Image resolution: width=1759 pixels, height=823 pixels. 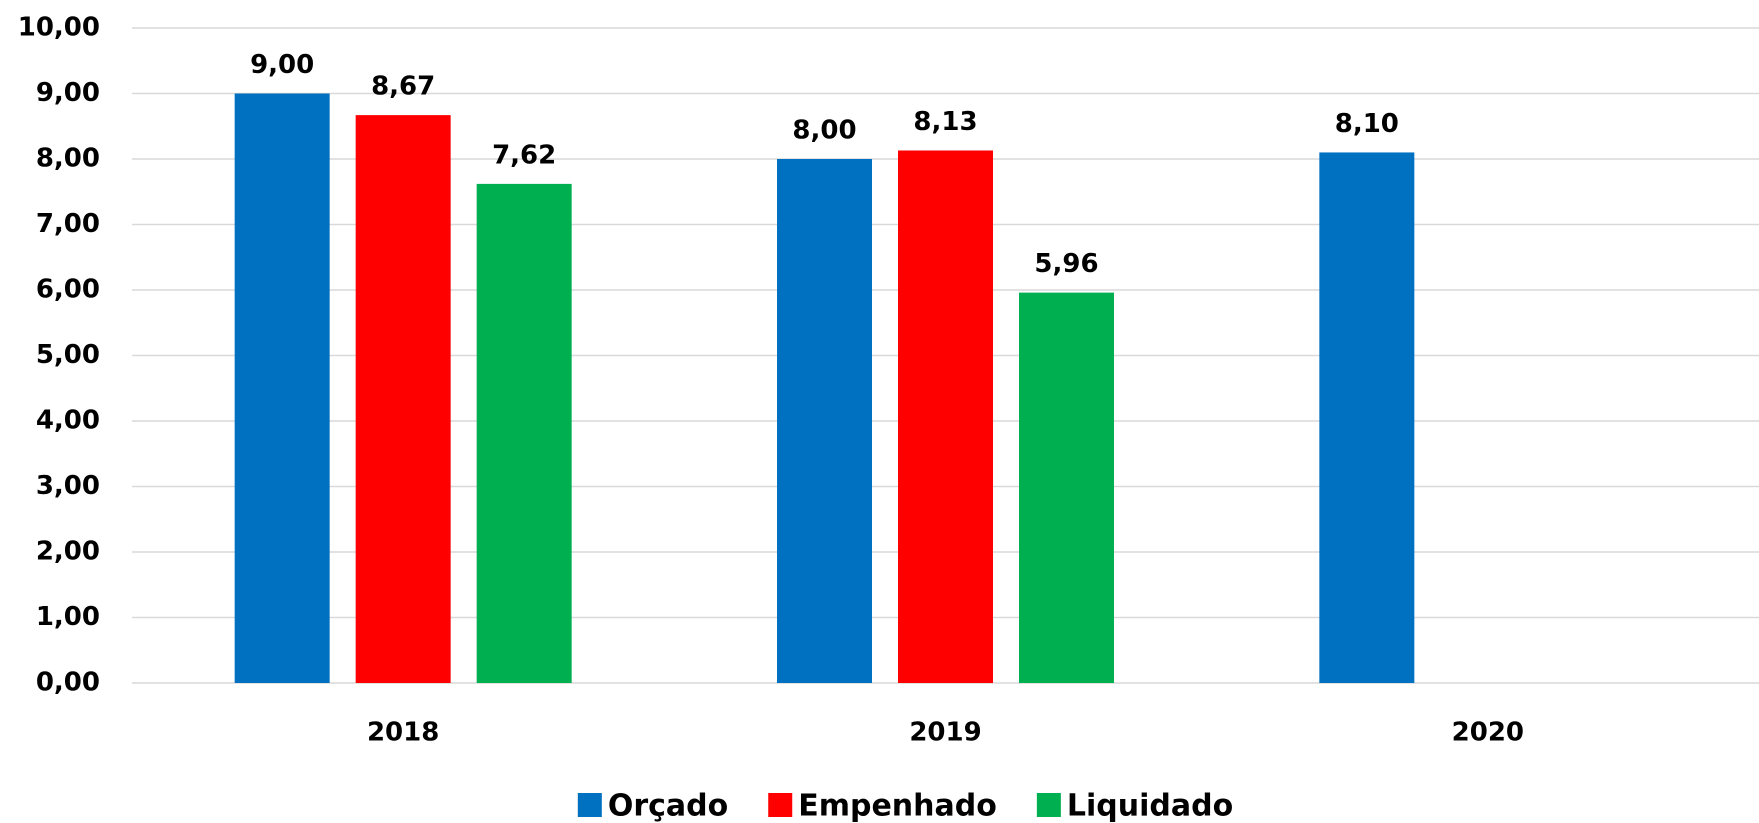 What do you see at coordinates (1066, 264) in the screenshot?
I see `data-label: 5,96` at bounding box center [1066, 264].